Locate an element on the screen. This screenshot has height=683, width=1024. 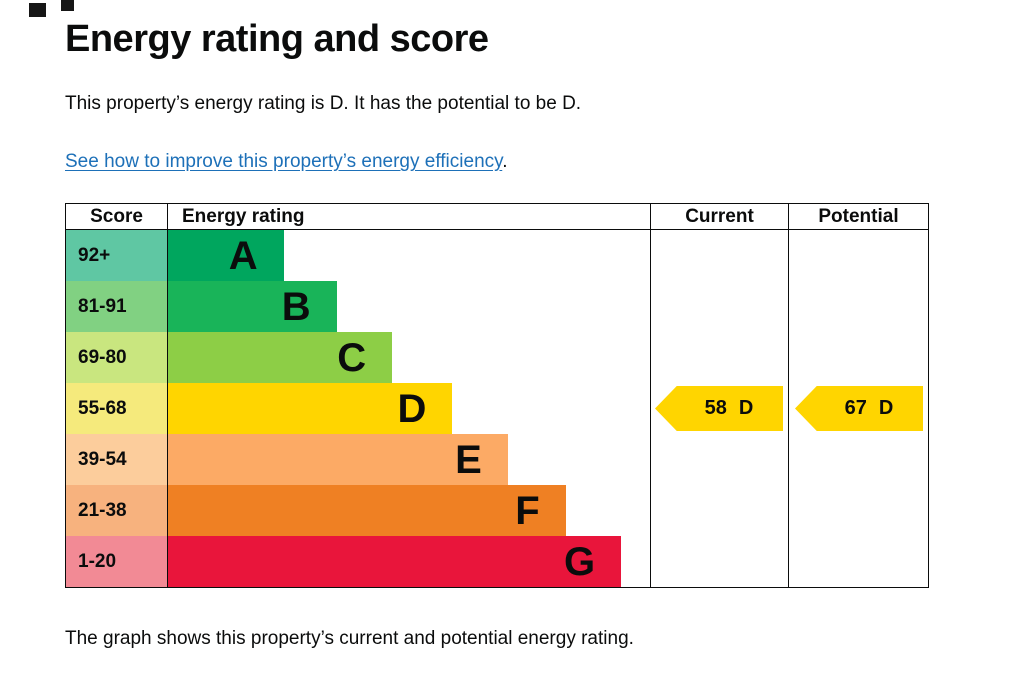
band-row-g: 1-20 G is located at coordinates (497, 561).